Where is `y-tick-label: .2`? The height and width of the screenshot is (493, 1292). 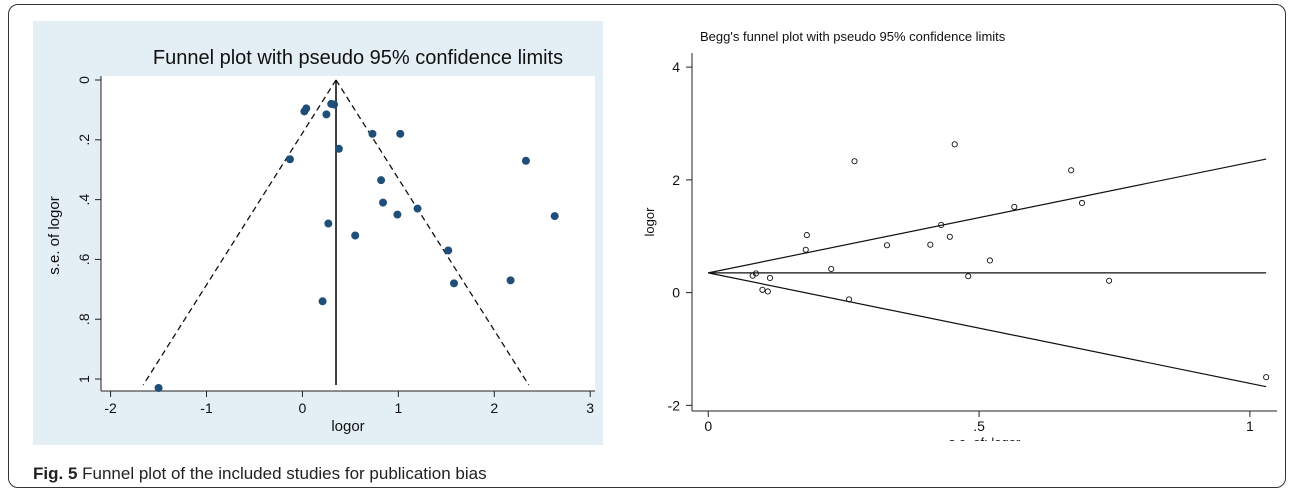
y-tick-label: .2 is located at coordinates (84, 140).